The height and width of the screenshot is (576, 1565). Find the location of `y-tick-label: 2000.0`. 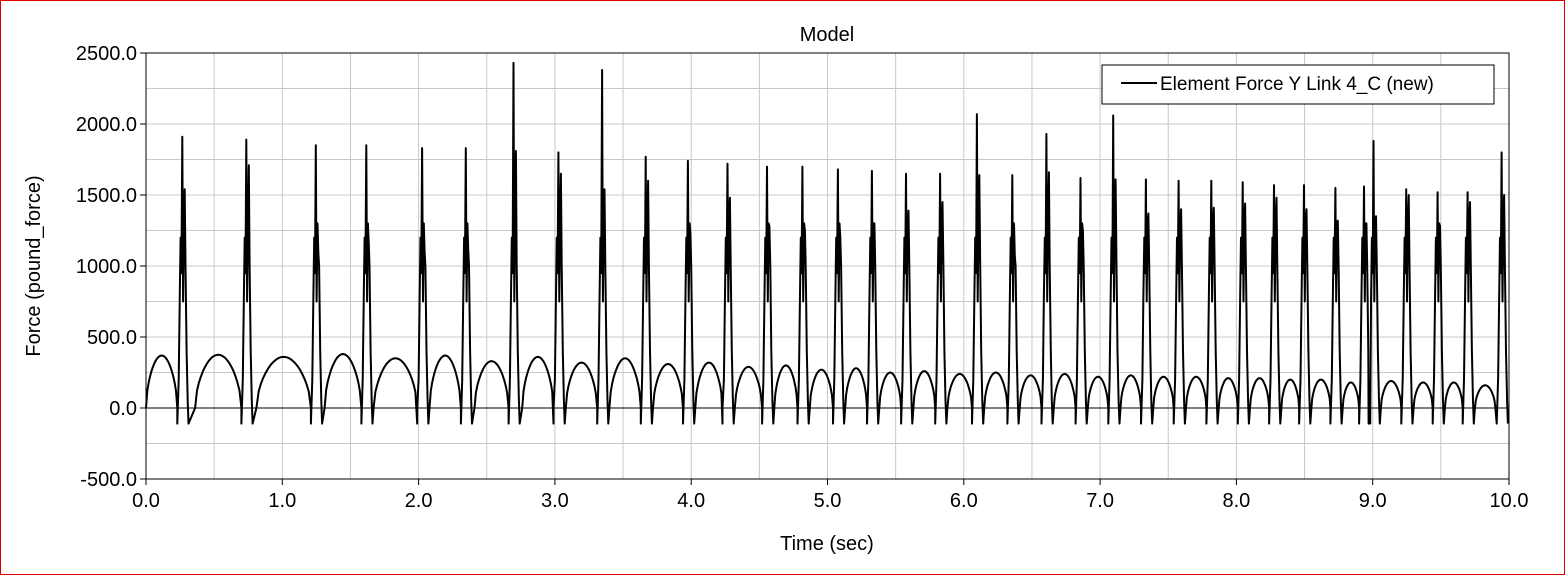

y-tick-label: 2000.0 is located at coordinates (106, 125).